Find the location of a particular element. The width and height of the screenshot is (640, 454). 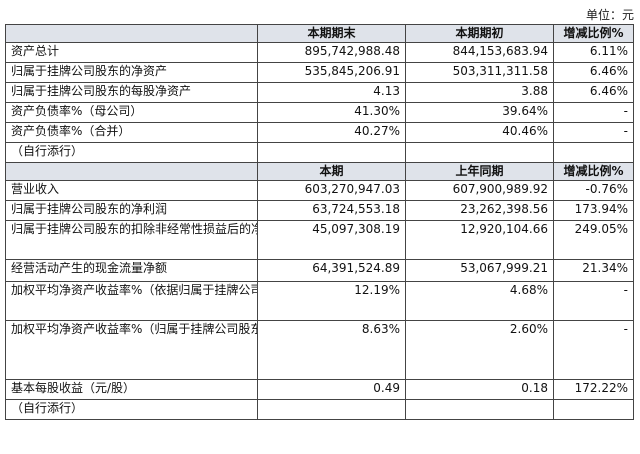

cell-value: 40.27% is located at coordinates (331, 132).